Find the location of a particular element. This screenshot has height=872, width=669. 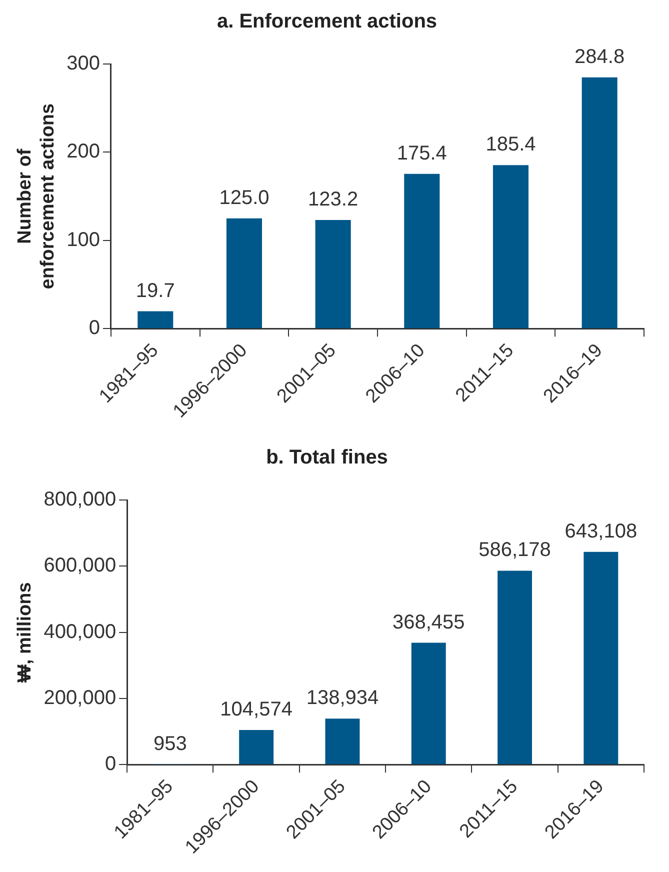

chart-title: b. Total fines is located at coordinates (327, 457).